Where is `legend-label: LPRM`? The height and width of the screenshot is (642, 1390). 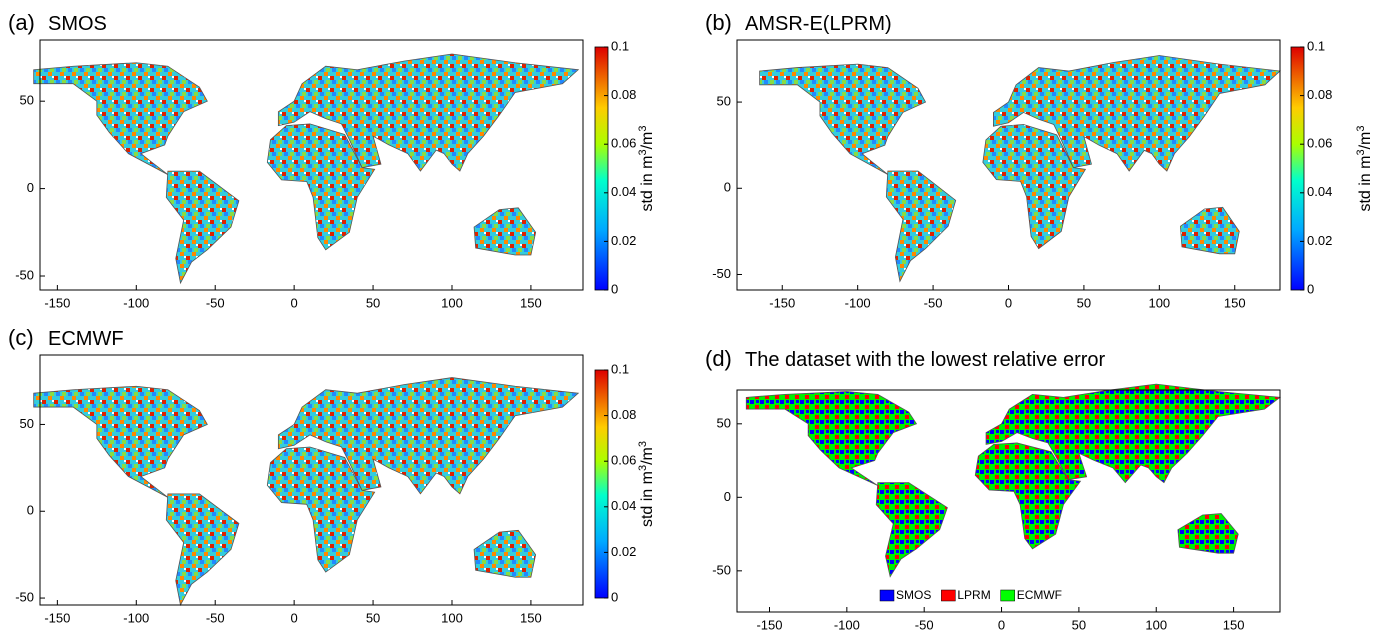
legend-label: LPRM is located at coordinates (973, 595).